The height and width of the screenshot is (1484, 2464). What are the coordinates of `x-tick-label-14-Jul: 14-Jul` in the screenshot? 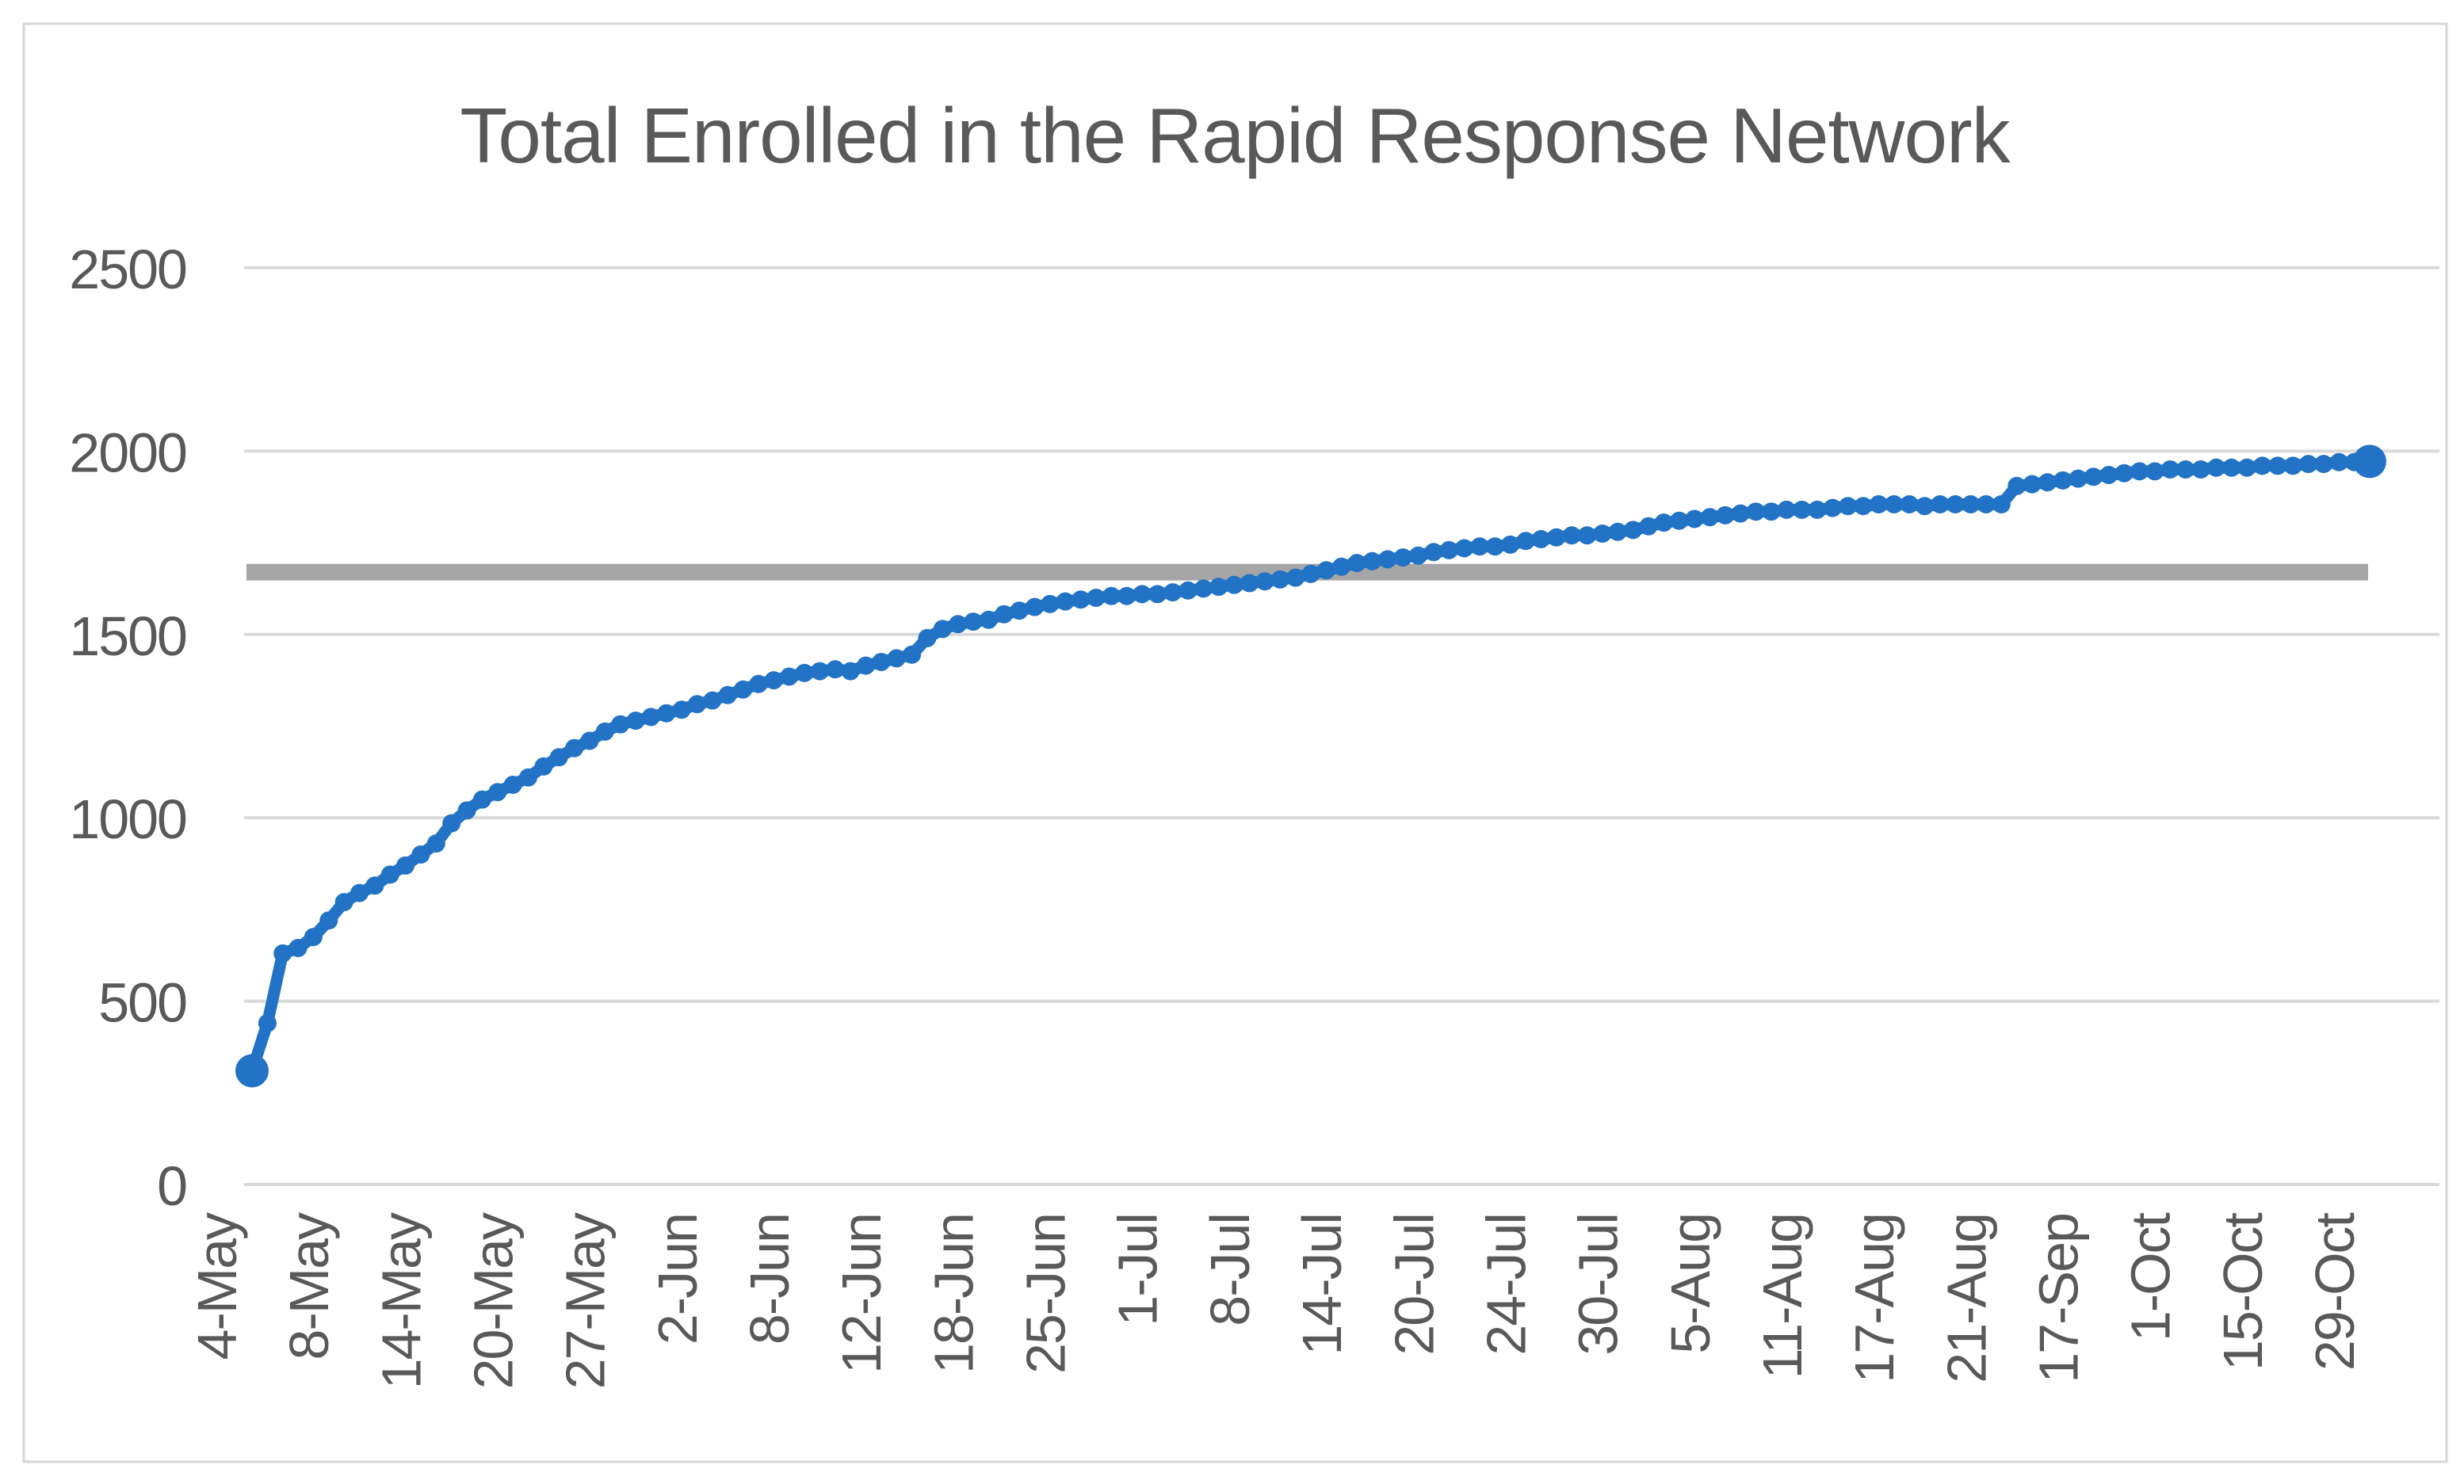 It's located at (1322, 1285).